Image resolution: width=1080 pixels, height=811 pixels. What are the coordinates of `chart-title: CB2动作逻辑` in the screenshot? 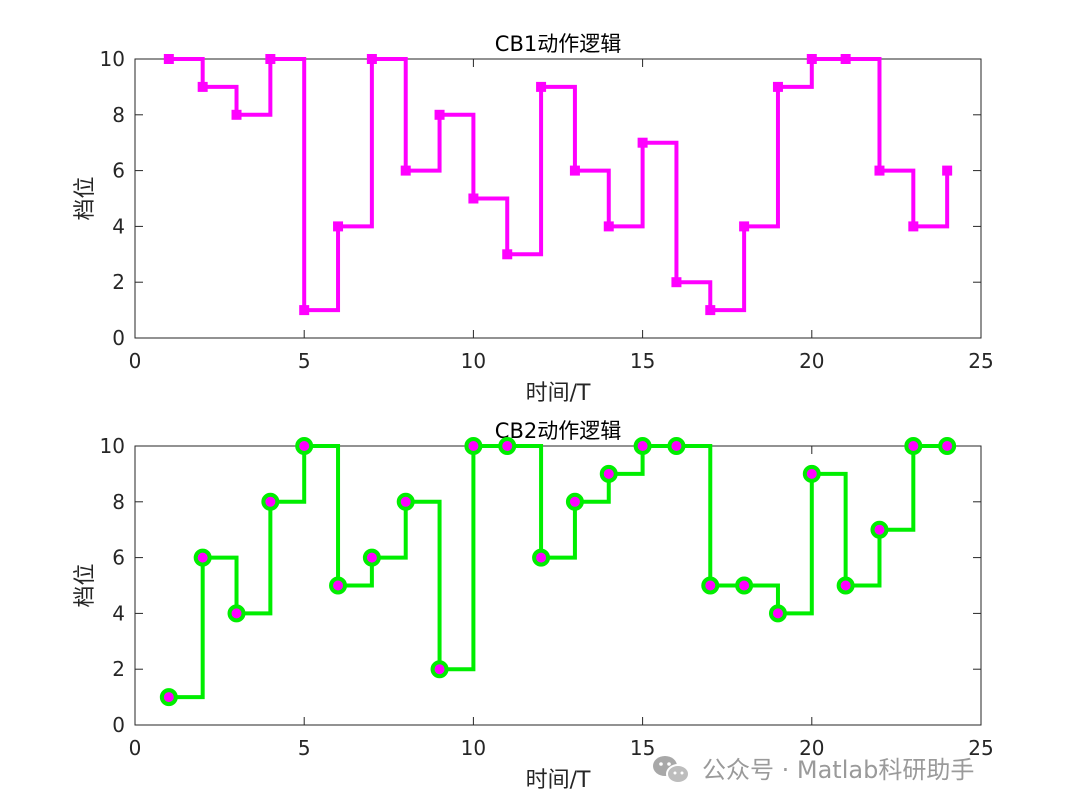 It's located at (558, 431).